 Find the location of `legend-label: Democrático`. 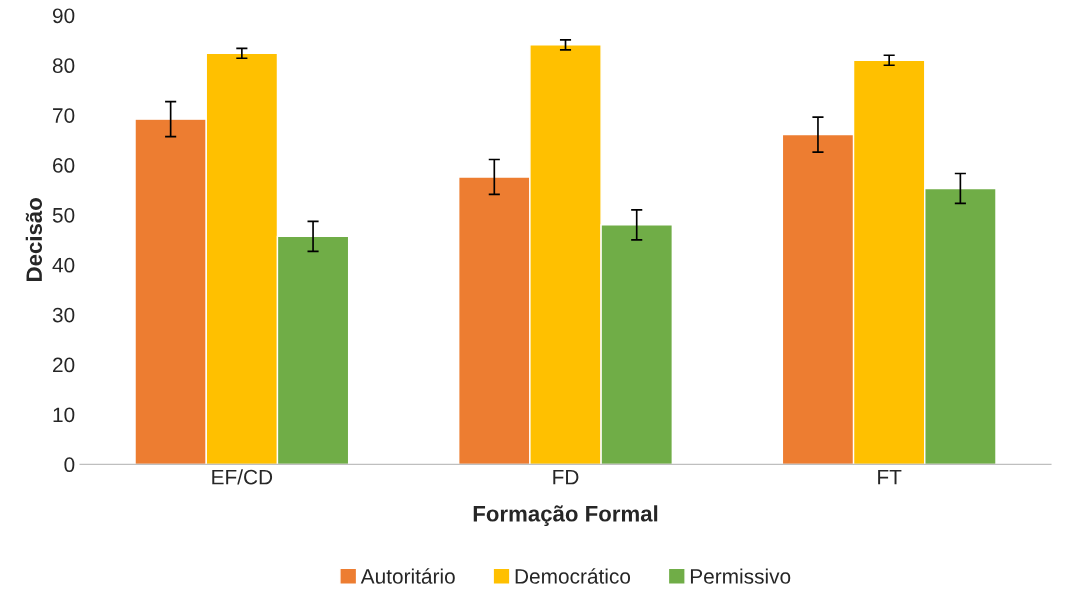

legend-label: Democrático is located at coordinates (573, 576).